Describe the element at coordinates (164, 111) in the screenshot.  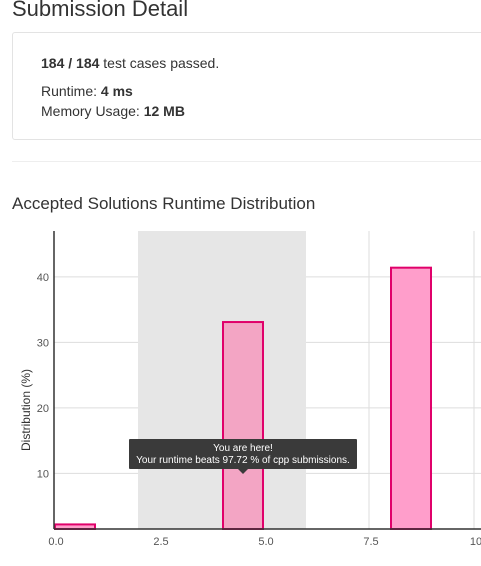
I see `memory-value: 12 MB` at that location.